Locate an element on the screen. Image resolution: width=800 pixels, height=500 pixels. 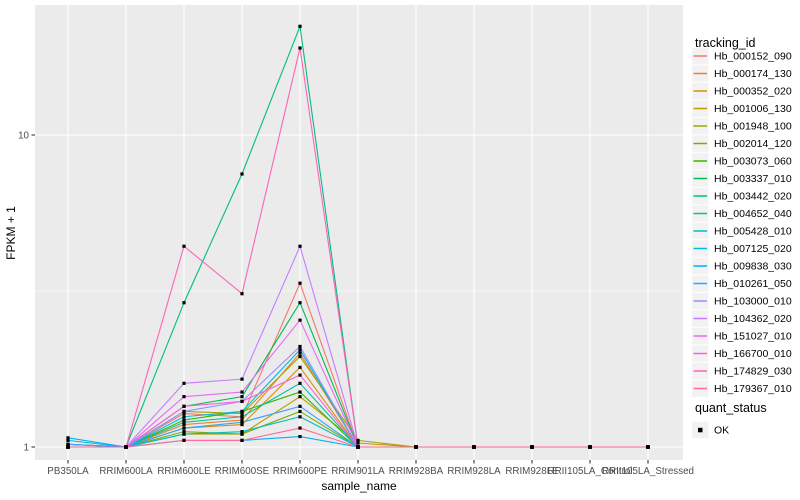
legend-item-label: Hb_001006_130 is located at coordinates (753, 109).